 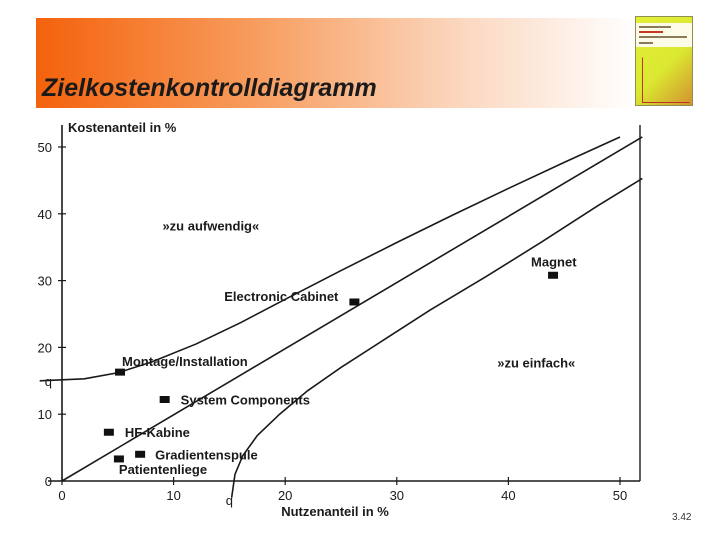 What do you see at coordinates (206, 454) in the screenshot?
I see `data-point-label: Gradientenspule` at bounding box center [206, 454].